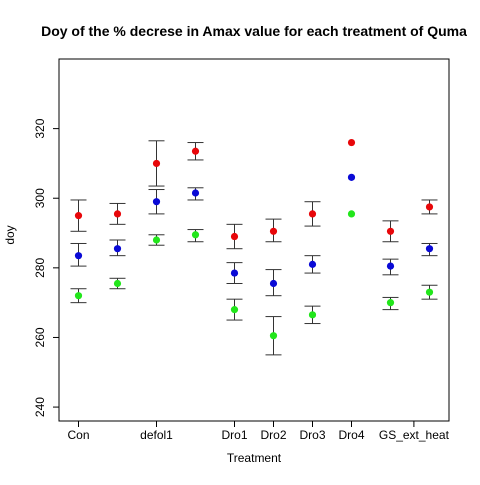  I want to click on x-tick-label: Dro4, so click(351, 435).